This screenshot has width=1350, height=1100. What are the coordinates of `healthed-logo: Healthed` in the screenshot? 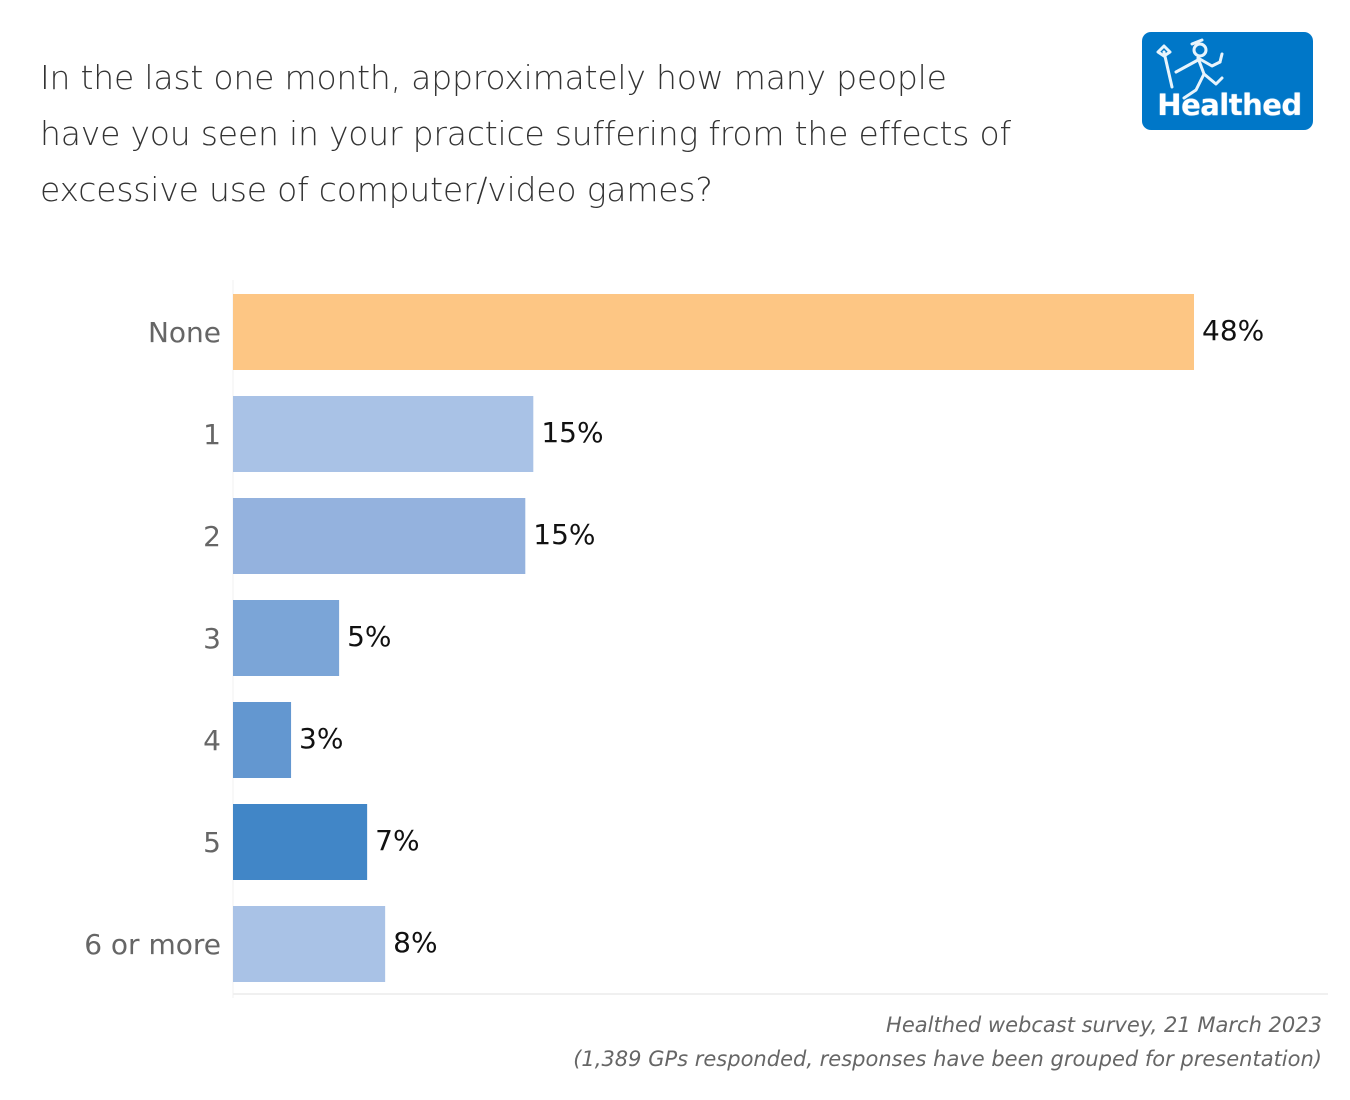 It's located at (1227, 81).